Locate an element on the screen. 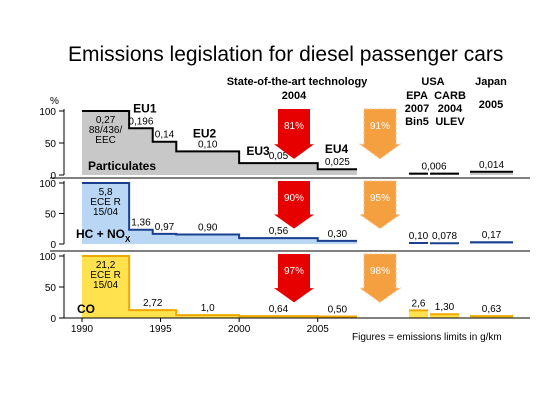  header-epa-std: Bin5 is located at coordinates (417, 122).